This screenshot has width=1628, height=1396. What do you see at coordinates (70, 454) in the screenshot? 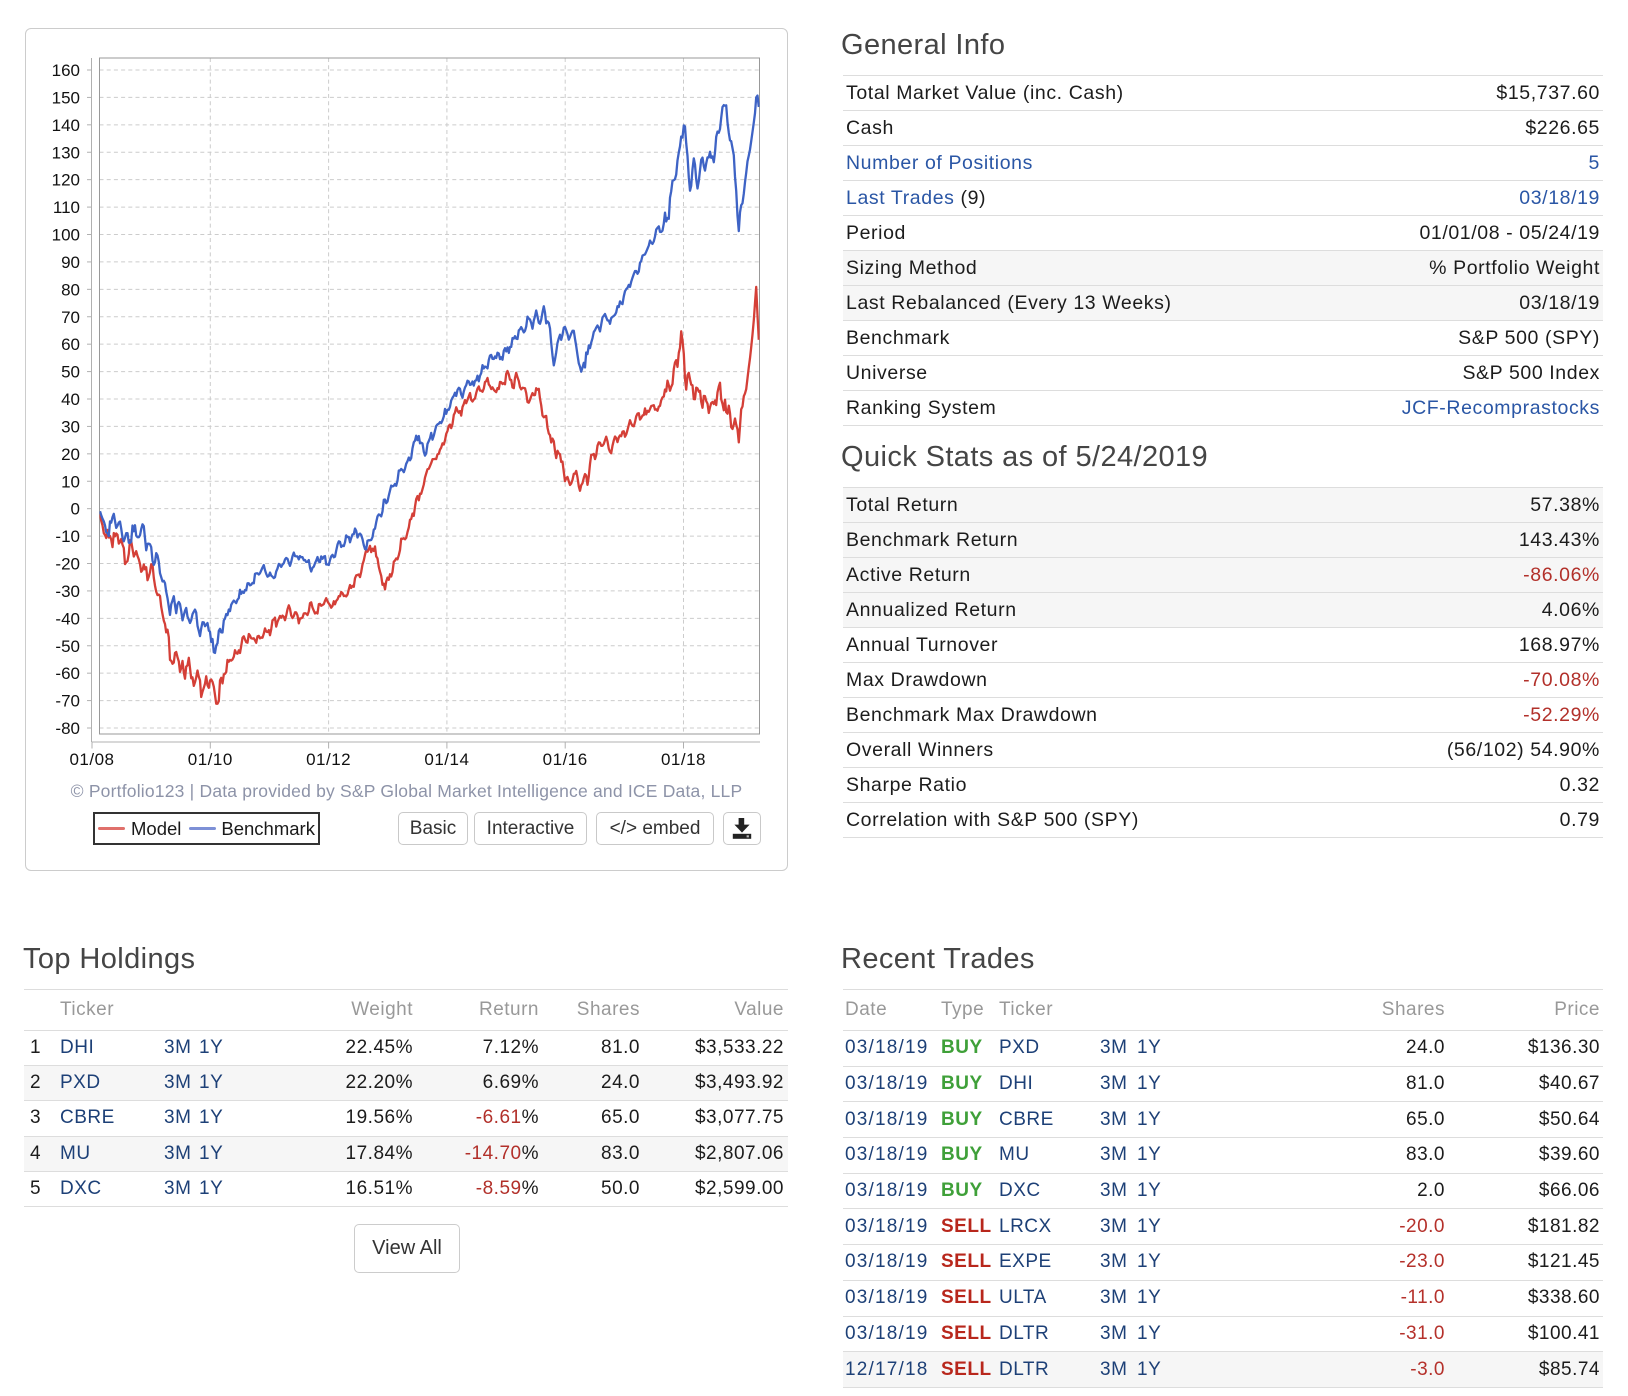
I see `svg-text: 20` at bounding box center [70, 454].